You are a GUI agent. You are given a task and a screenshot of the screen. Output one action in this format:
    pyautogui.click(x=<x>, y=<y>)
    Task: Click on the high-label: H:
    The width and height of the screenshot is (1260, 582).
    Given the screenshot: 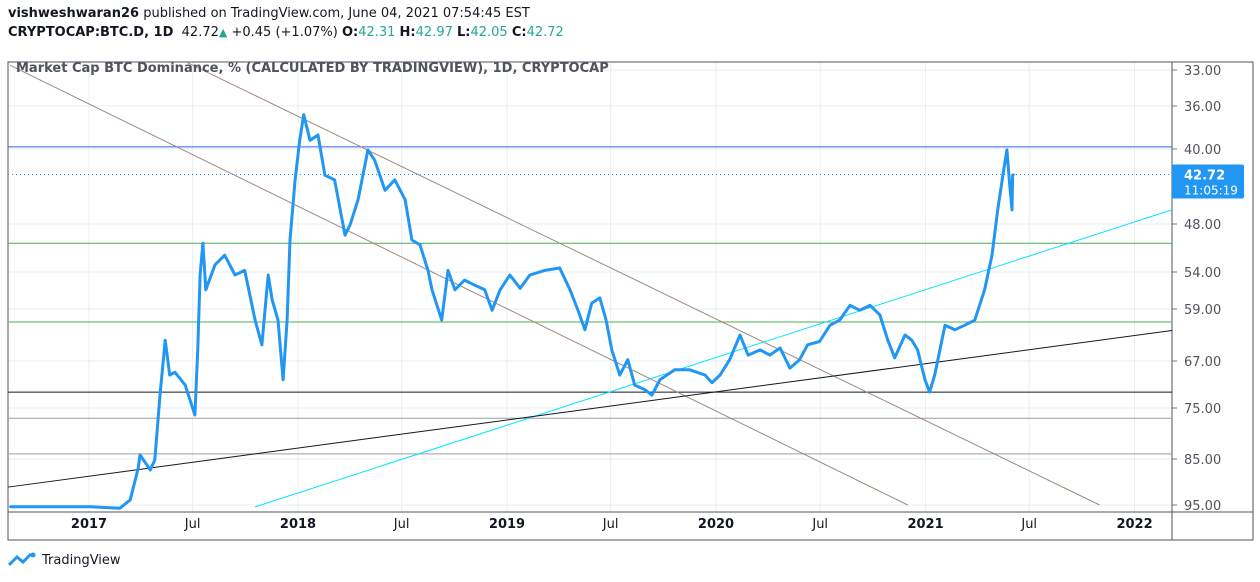 What is the action you would take?
    pyautogui.click(x=407, y=32)
    